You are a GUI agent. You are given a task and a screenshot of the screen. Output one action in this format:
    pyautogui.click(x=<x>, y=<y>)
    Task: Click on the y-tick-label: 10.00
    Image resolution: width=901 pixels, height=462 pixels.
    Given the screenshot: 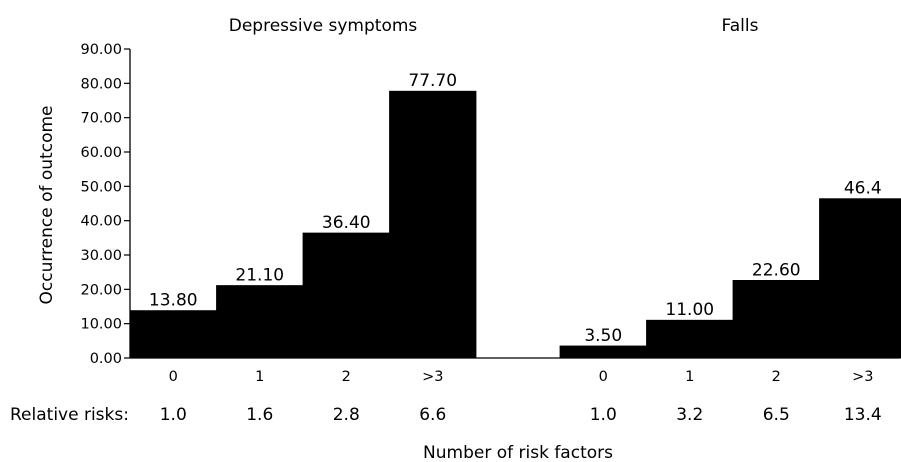 What is the action you would take?
    pyautogui.click(x=101, y=325)
    